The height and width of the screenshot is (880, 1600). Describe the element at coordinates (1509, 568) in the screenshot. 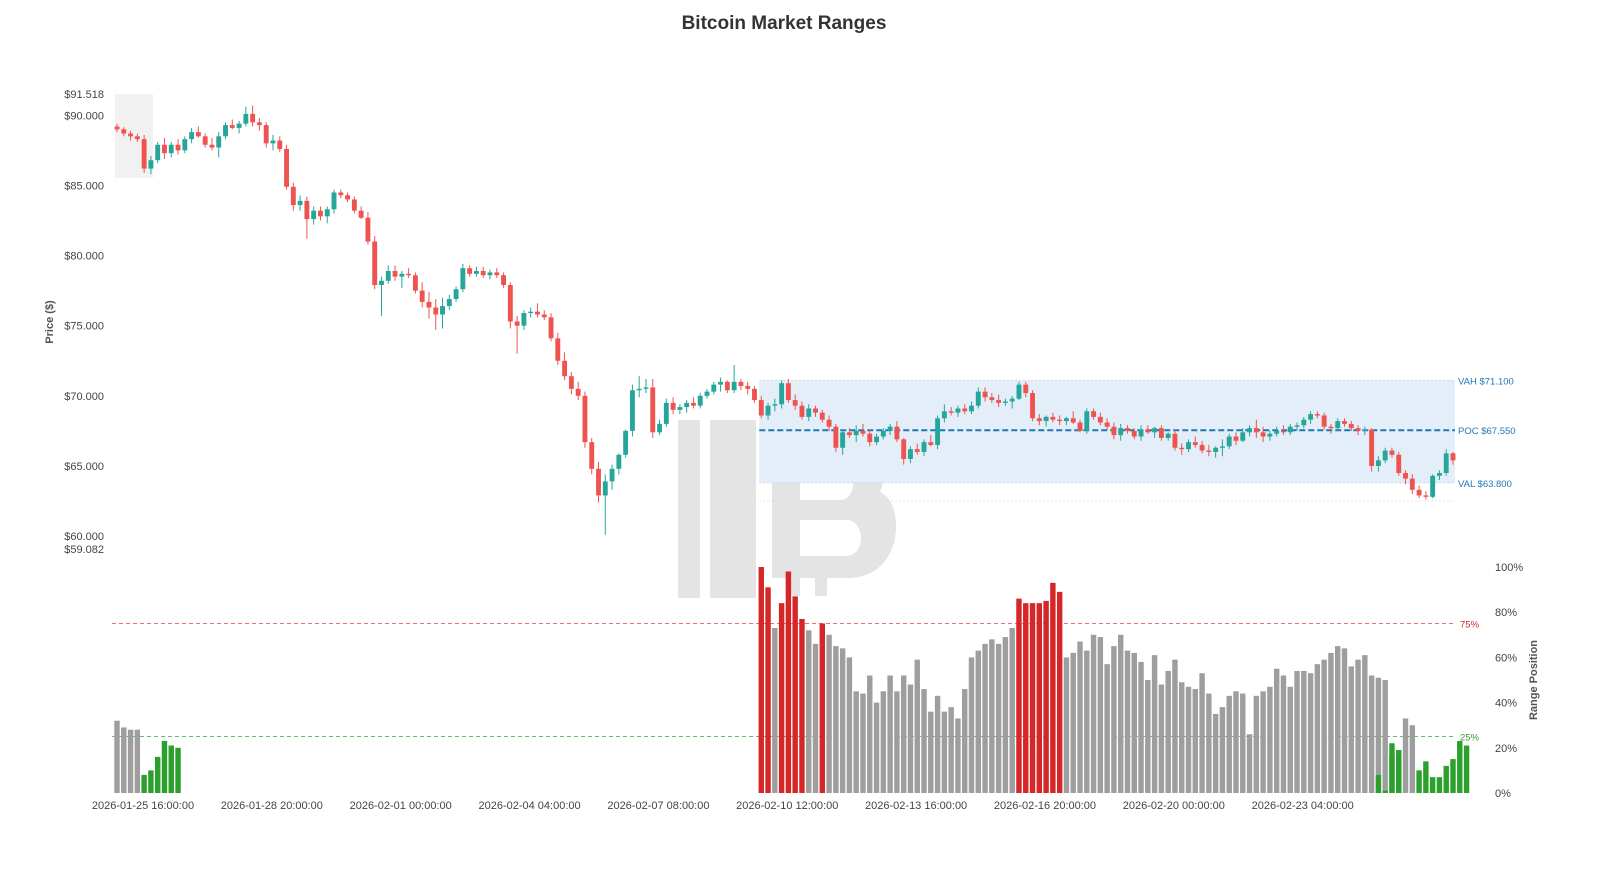

I see `range-tick-label: 100%` at that location.